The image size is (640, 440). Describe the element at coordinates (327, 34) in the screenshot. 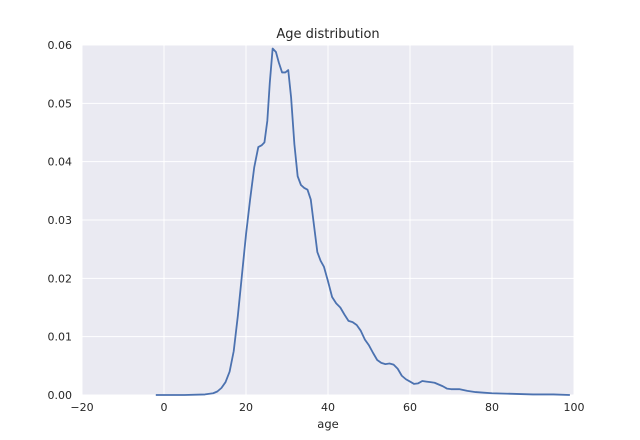

I see `chart-title: Age distribution` at that location.